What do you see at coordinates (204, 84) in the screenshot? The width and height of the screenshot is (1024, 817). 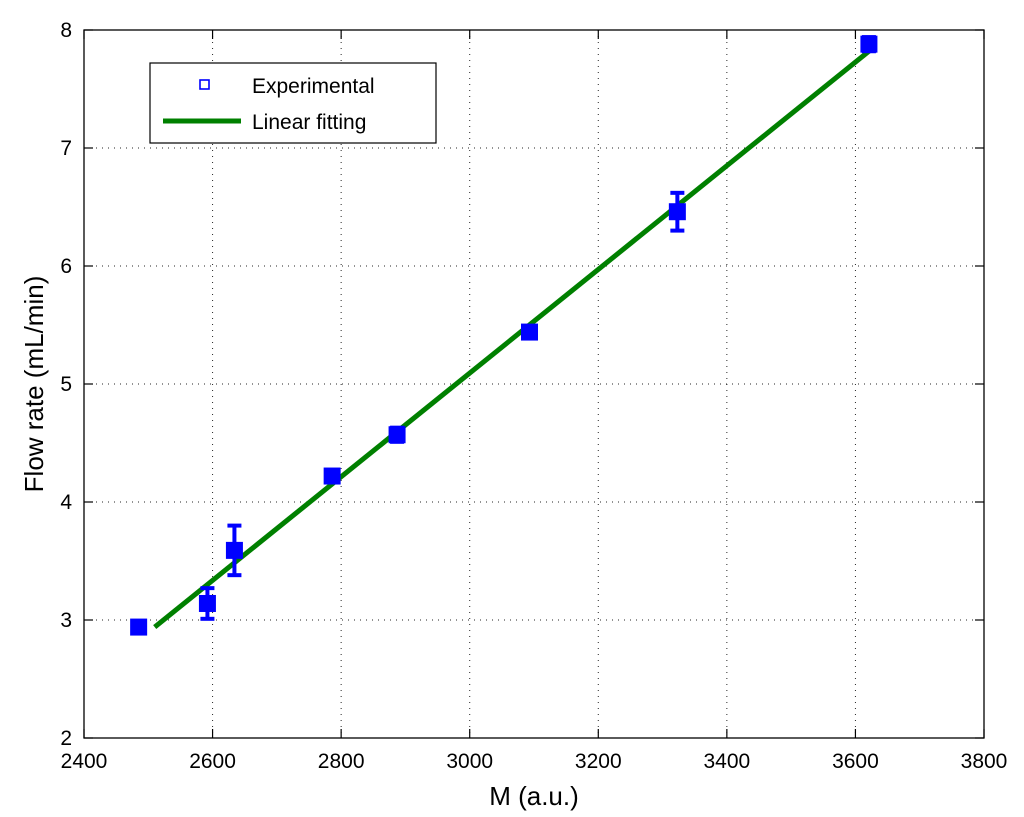 I see `legend-marker-experimental` at bounding box center [204, 84].